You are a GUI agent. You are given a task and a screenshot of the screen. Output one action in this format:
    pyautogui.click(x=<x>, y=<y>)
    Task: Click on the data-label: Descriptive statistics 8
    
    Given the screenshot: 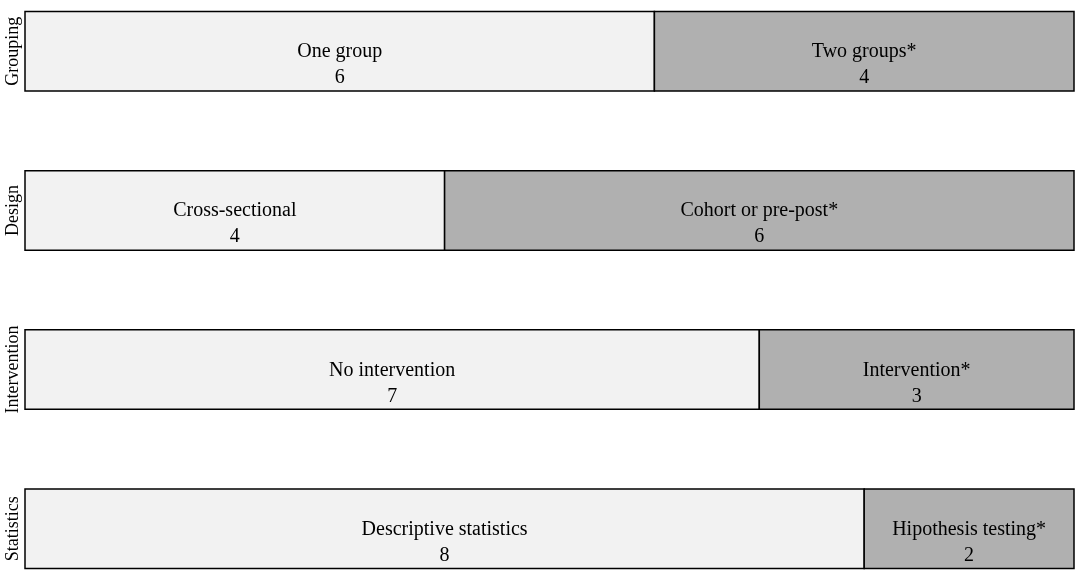 What is the action you would take?
    pyautogui.click(x=444, y=540)
    